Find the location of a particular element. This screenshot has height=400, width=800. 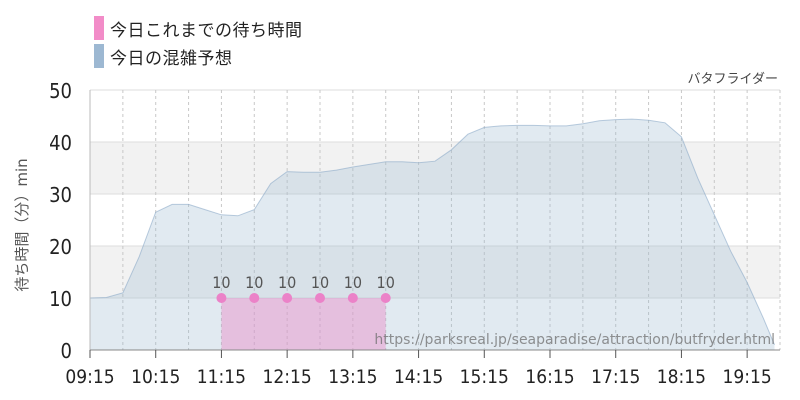

legend-label-forecast: 今日の混雑予想 is located at coordinates (171, 58).